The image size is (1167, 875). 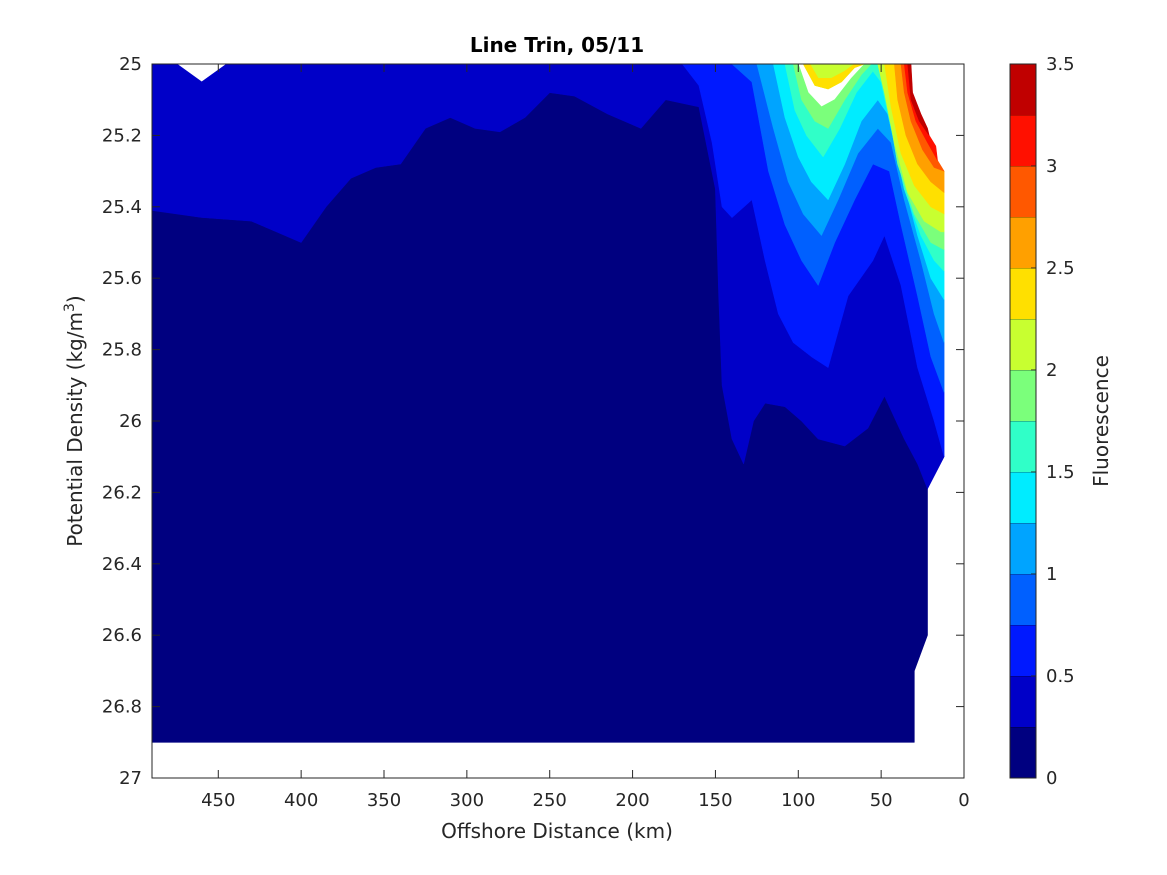 I want to click on y-tick-label: 26.6, so click(x=122, y=635).